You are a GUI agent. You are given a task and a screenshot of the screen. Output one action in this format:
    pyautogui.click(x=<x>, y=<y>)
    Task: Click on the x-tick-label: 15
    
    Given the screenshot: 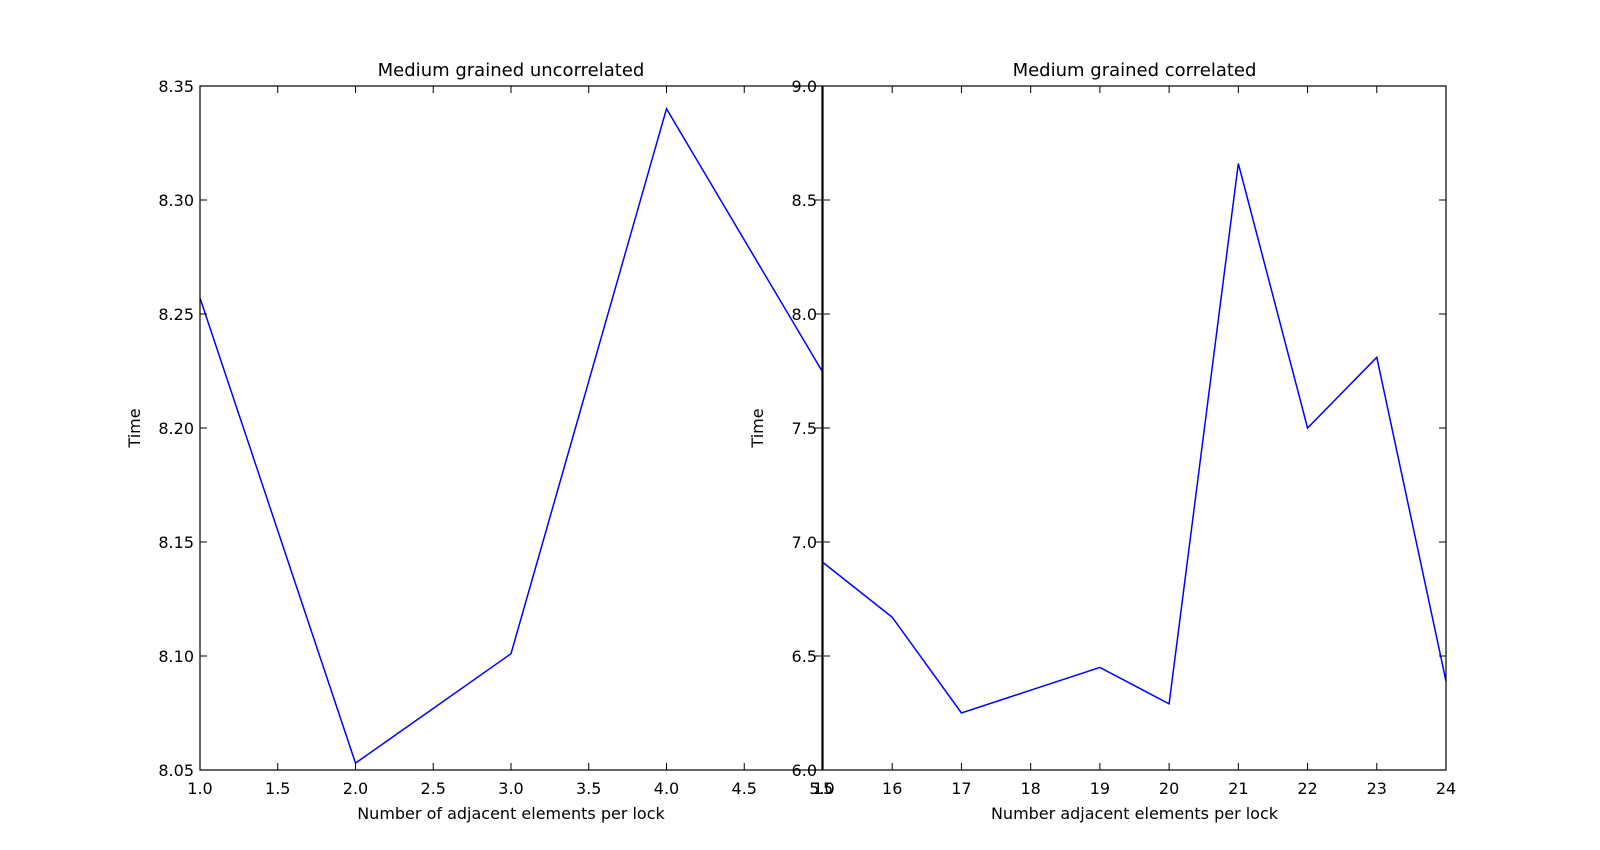 What is the action you would take?
    pyautogui.click(x=823, y=788)
    